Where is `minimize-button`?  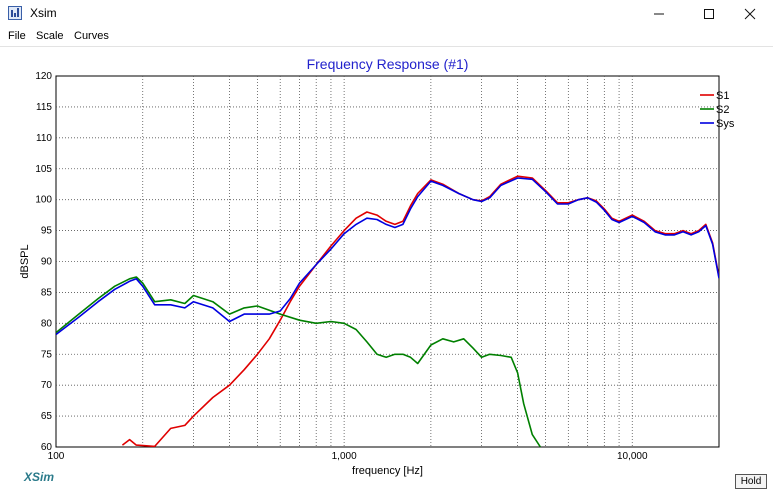
minimize-button is located at coordinates (659, 14).